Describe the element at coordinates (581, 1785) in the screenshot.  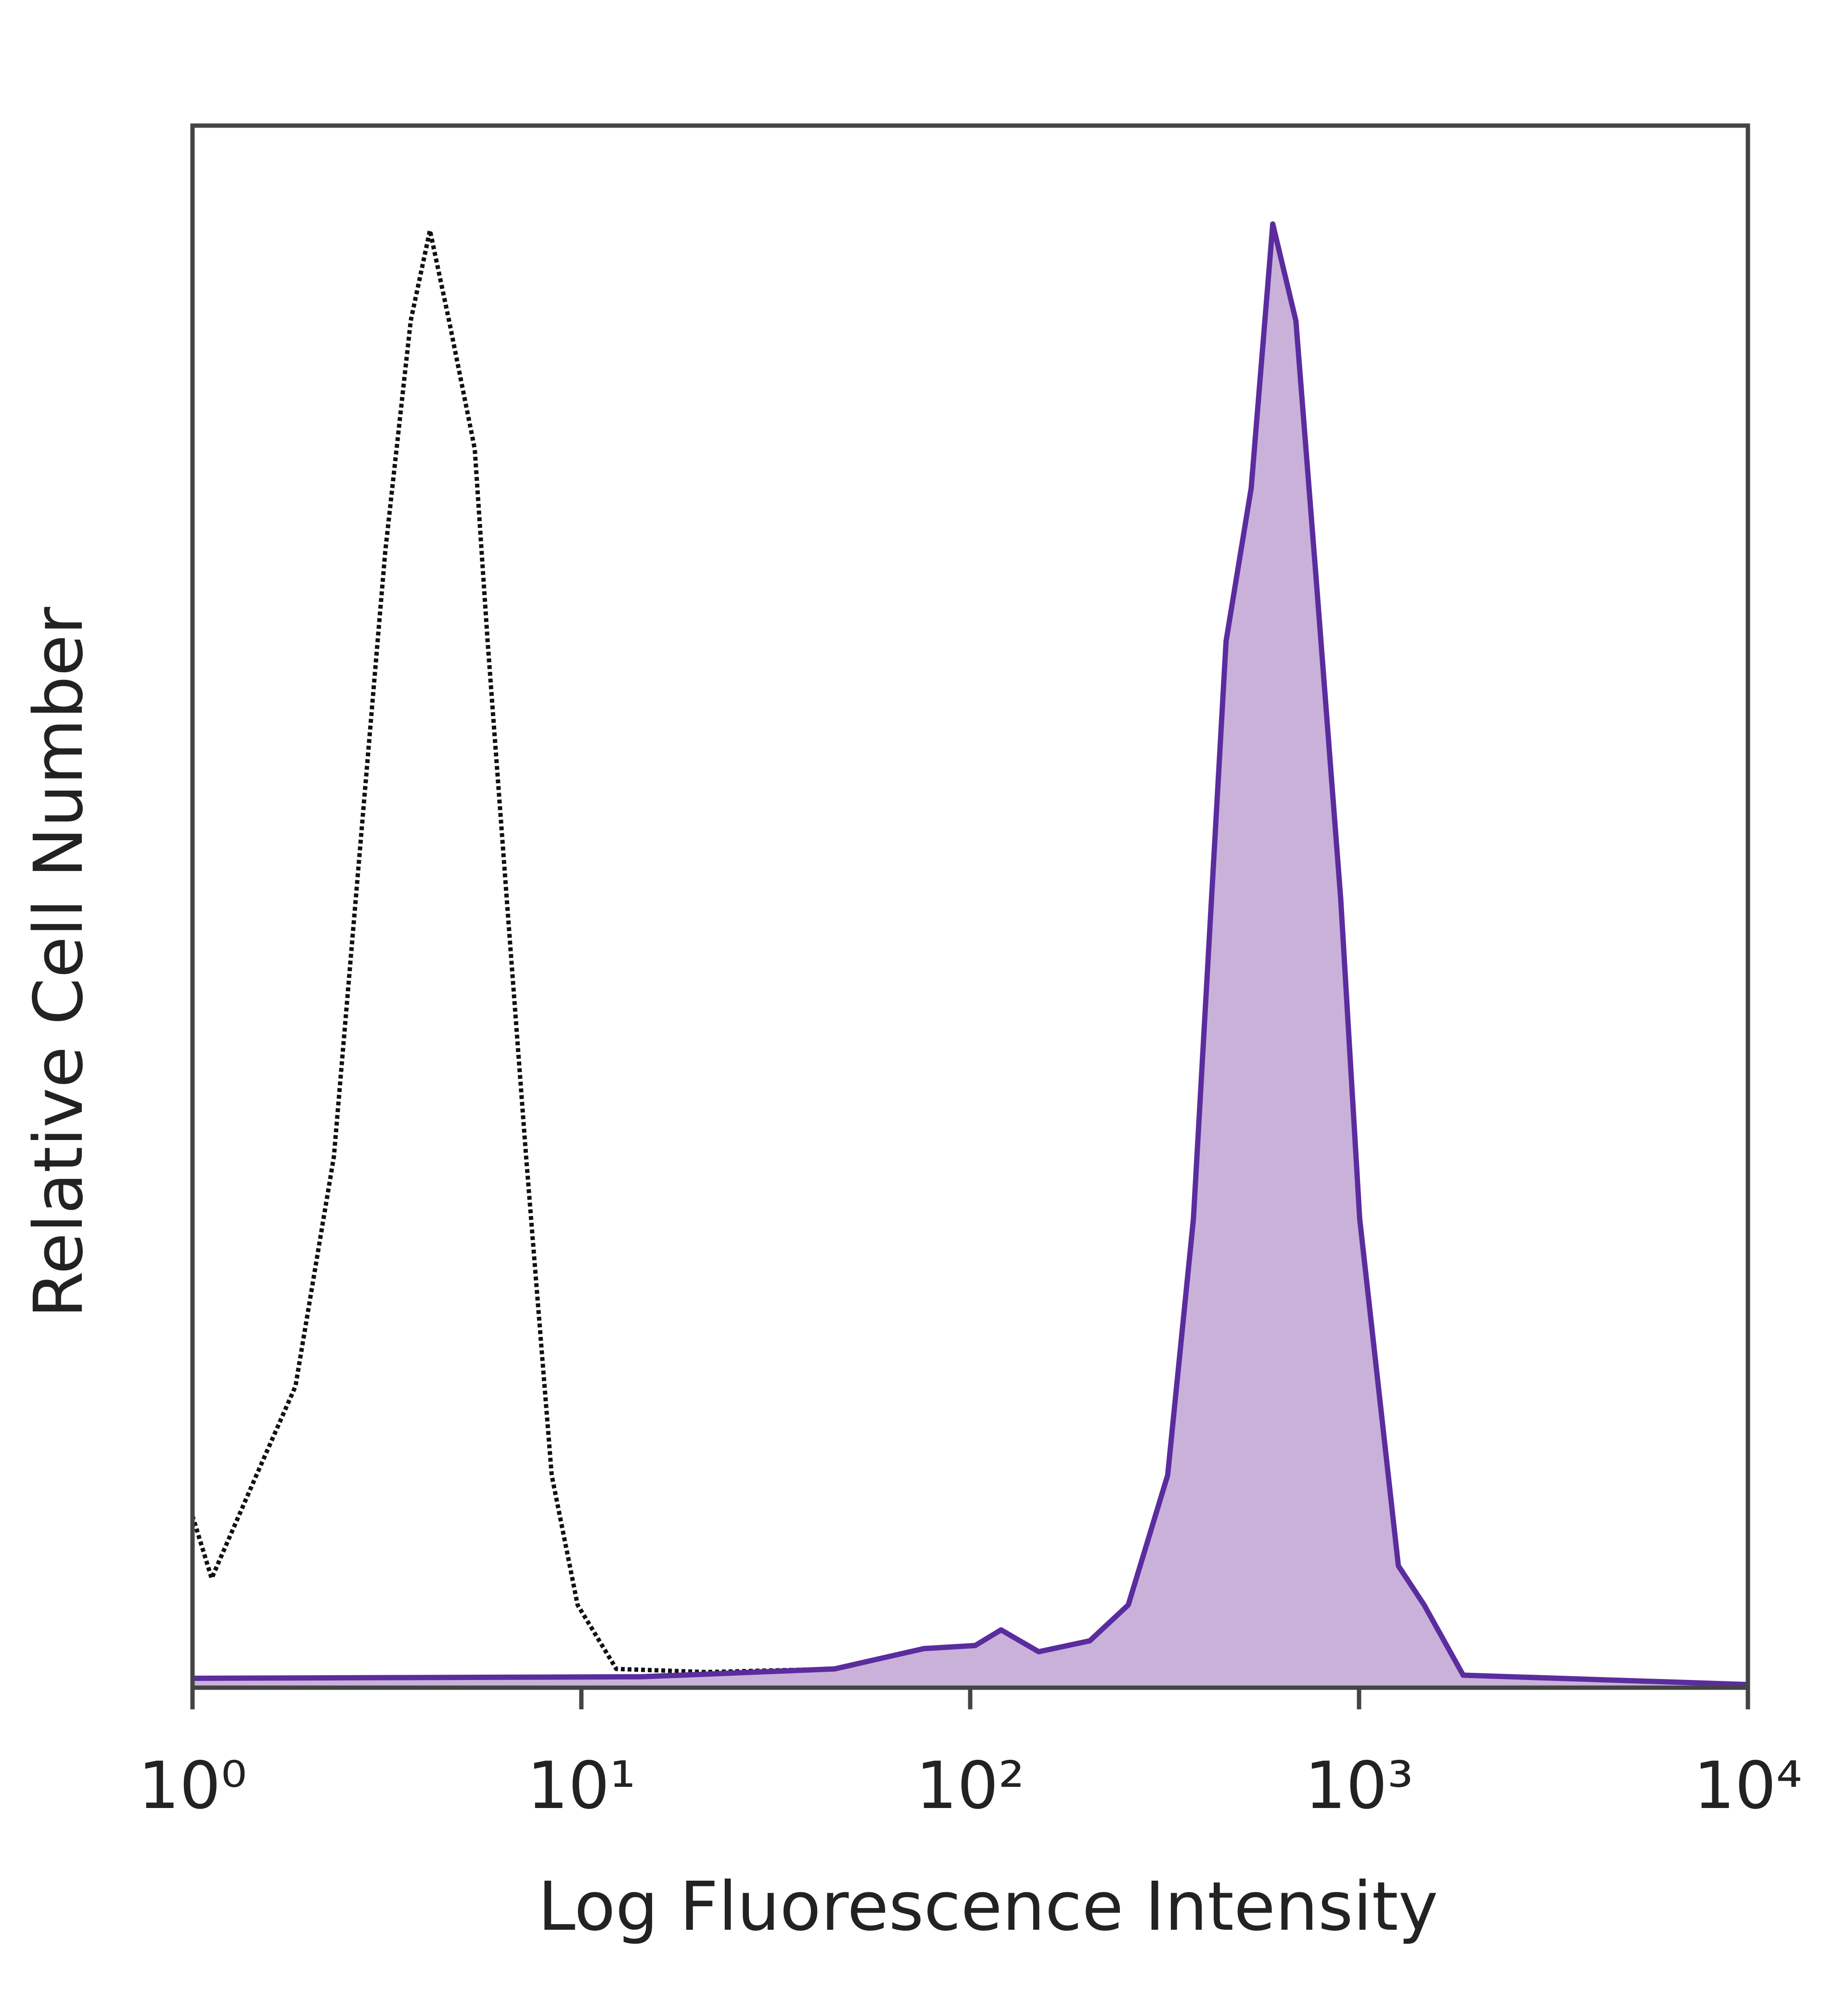
I see `x-tick-label: 10¹` at that location.